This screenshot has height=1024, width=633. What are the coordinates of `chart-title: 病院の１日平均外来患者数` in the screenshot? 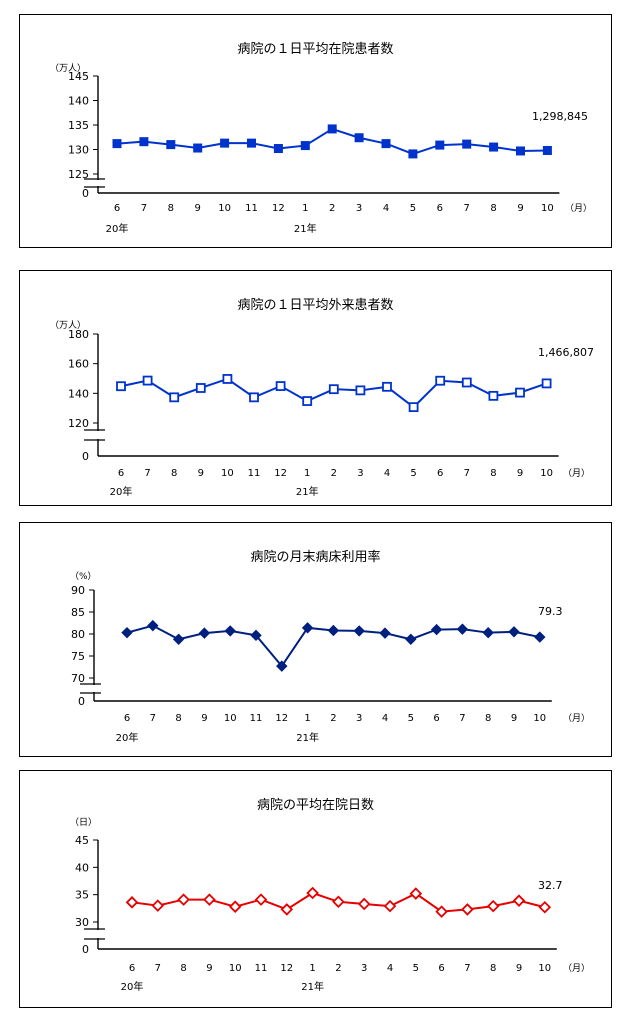 It's located at (315, 305).